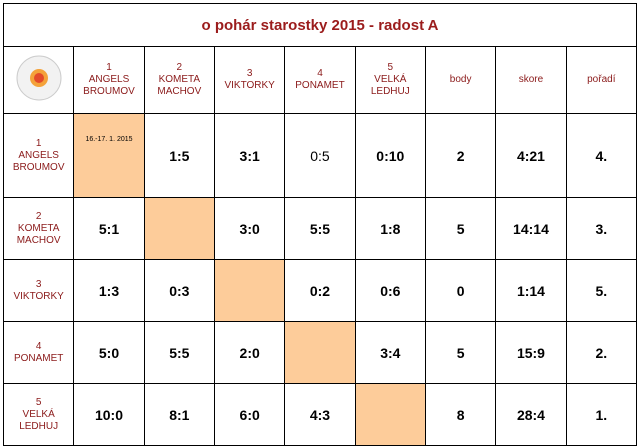 Image resolution: width=640 pixels, height=446 pixels. Describe the element at coordinates (460, 414) in the screenshot. I see `body-cell: 8` at that location.